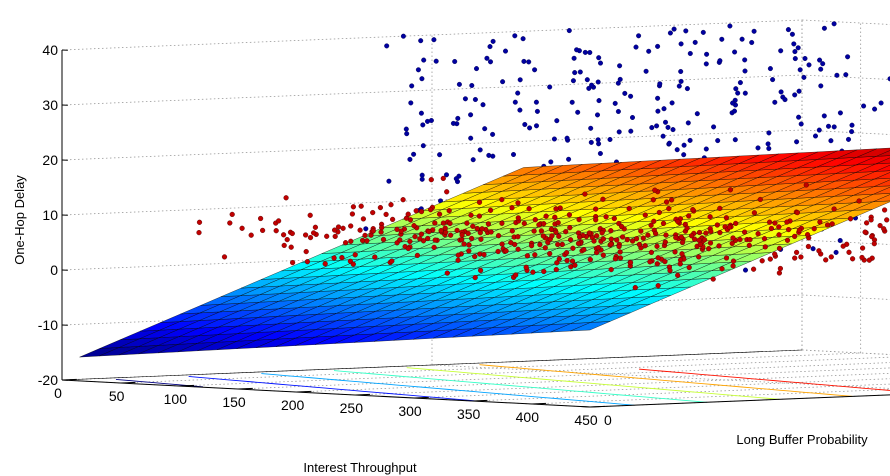  I want to click on x-axis-line, so click(326, 393).